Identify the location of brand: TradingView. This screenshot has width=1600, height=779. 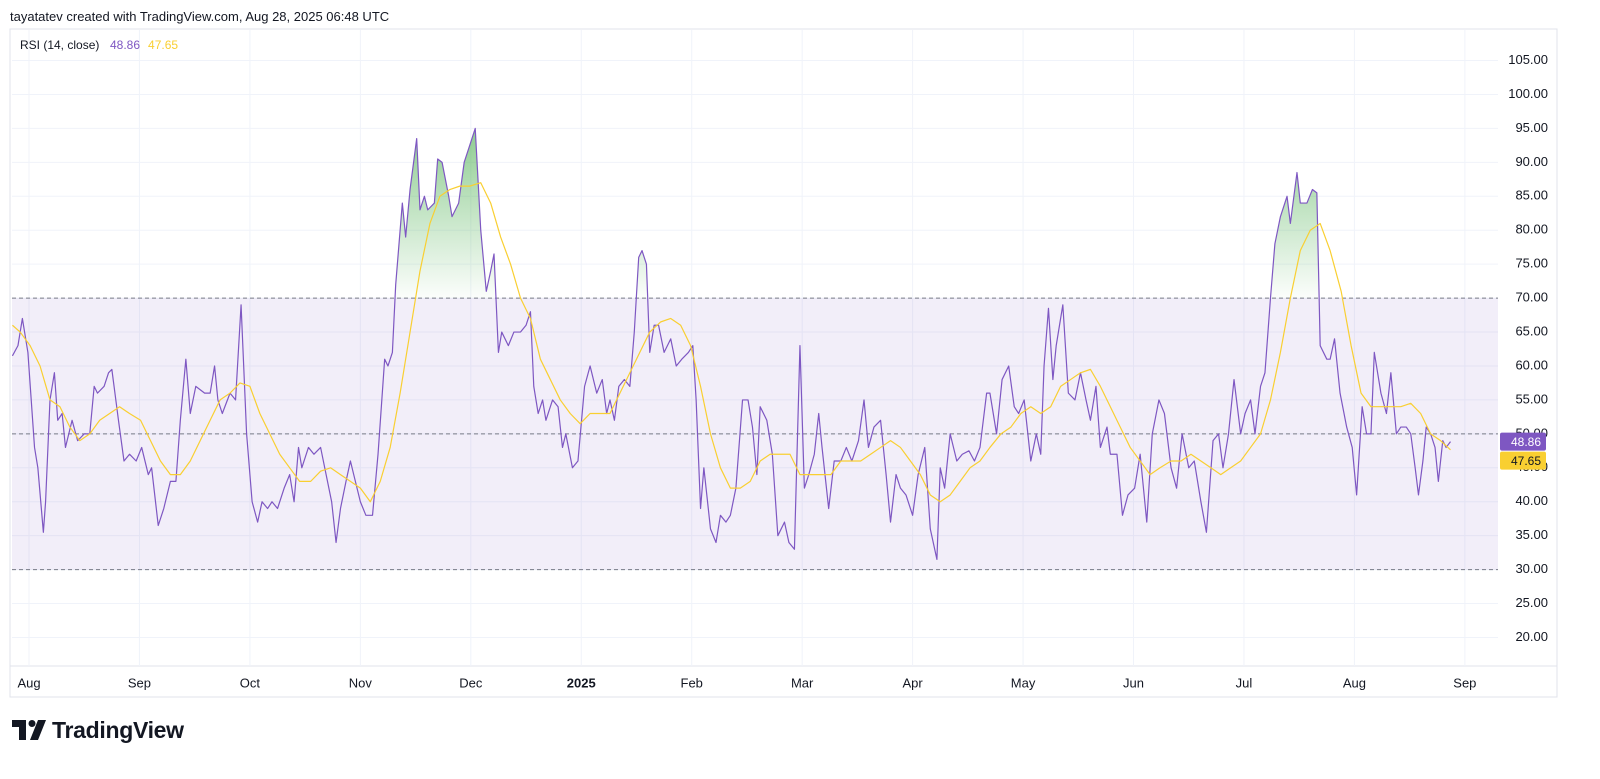
(98, 730).